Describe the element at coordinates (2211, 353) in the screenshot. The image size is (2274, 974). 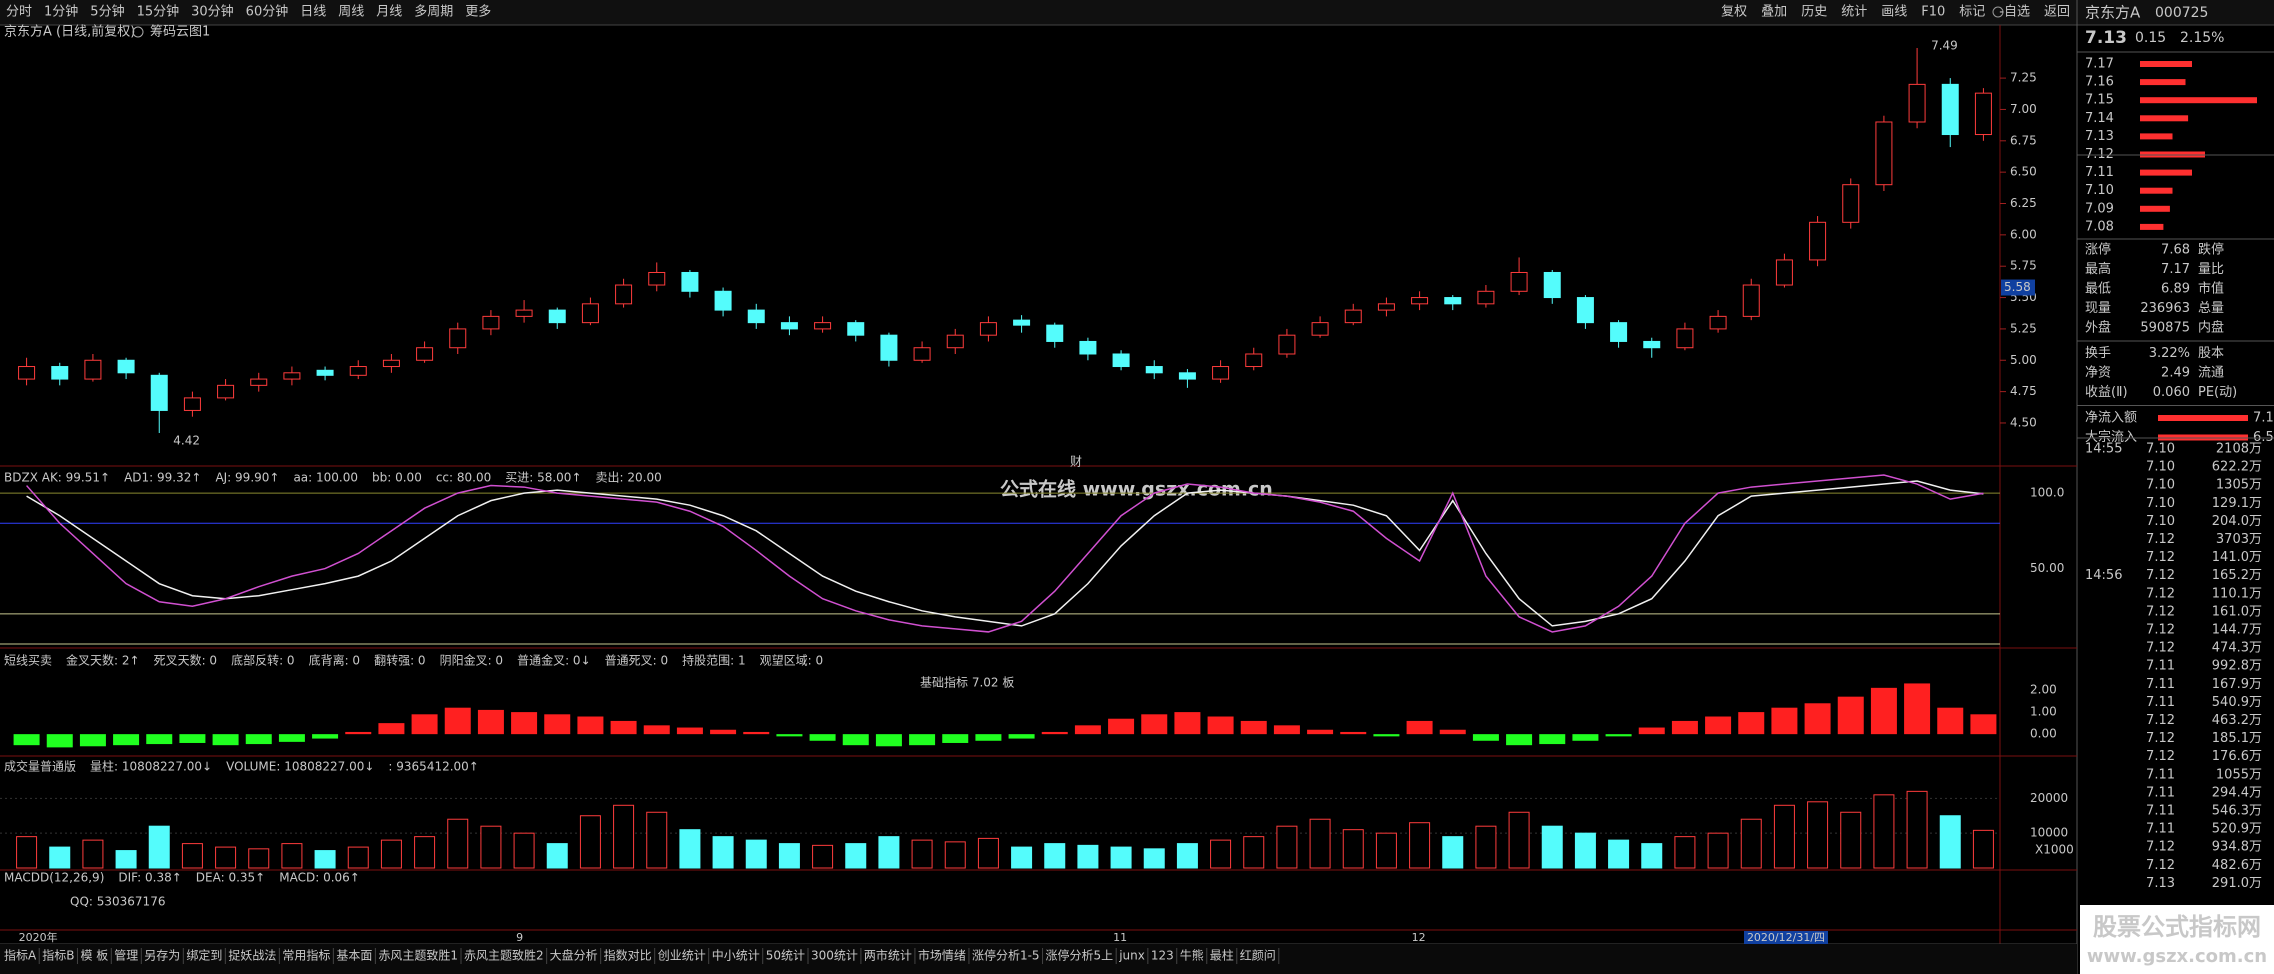
I see `stat-label: 股本` at that location.